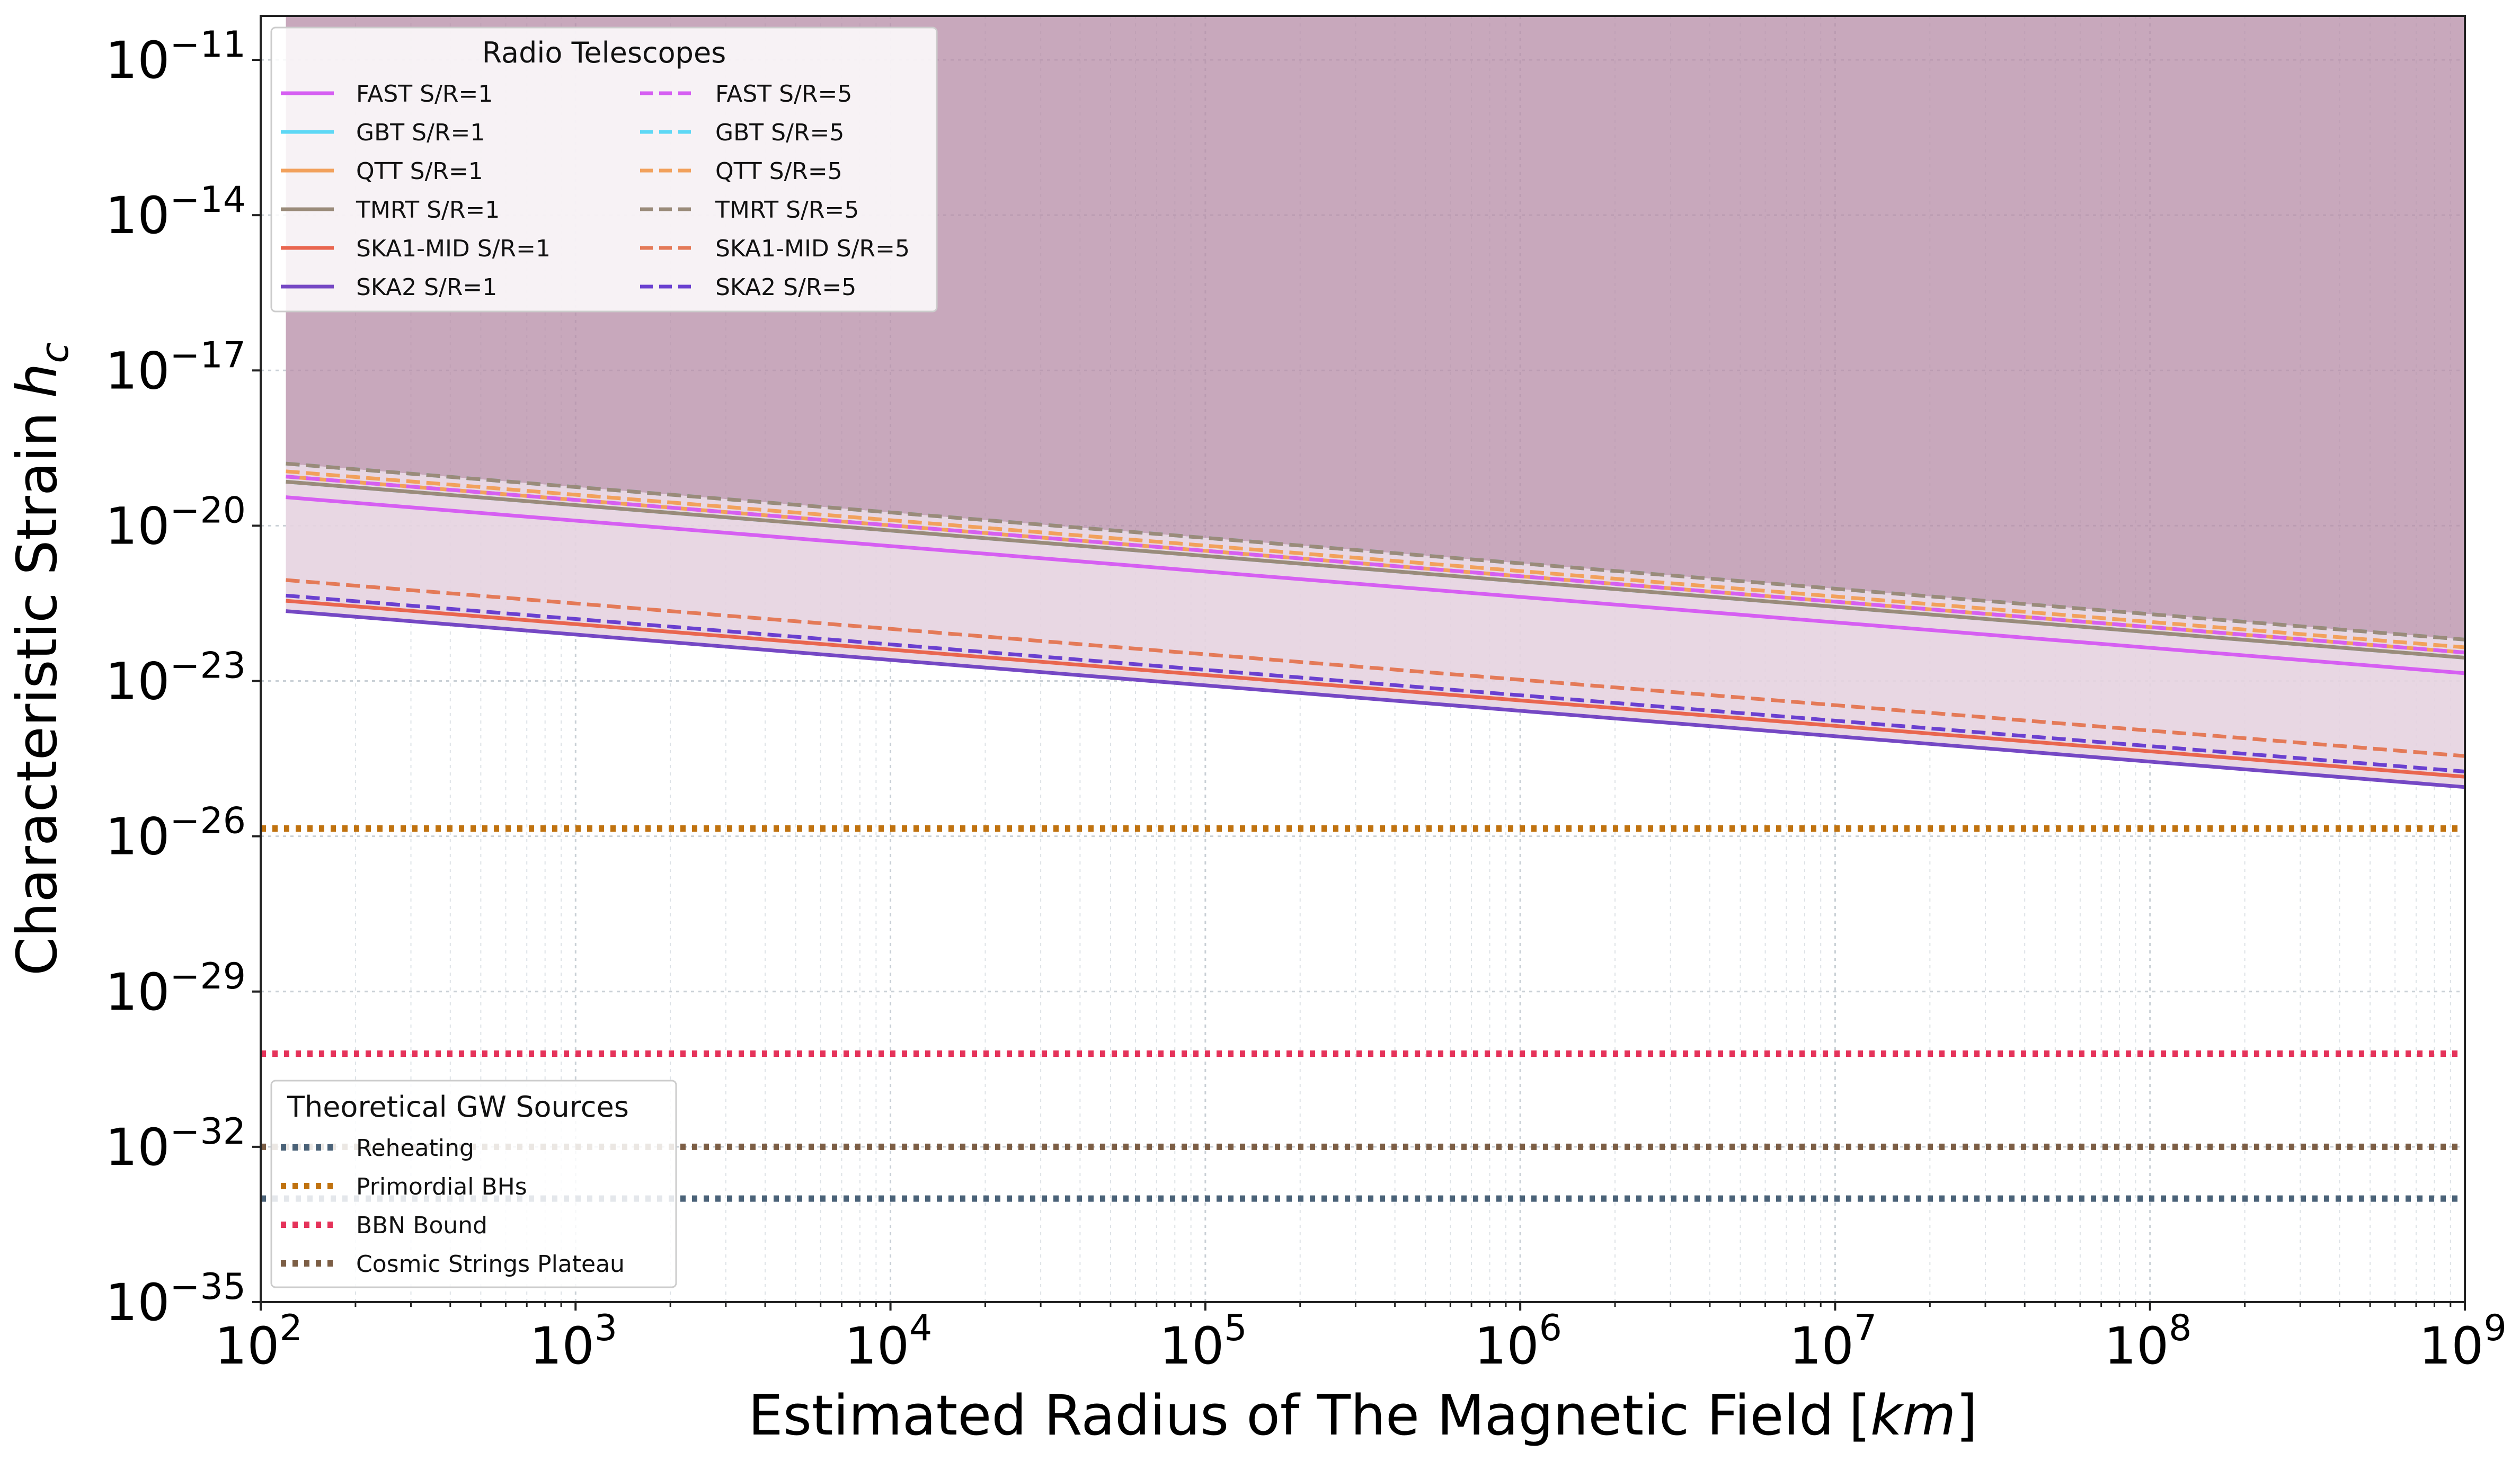 This screenshot has width=2520, height=1461. I want to click on tick-exponent: −35, so click(208, 1287).